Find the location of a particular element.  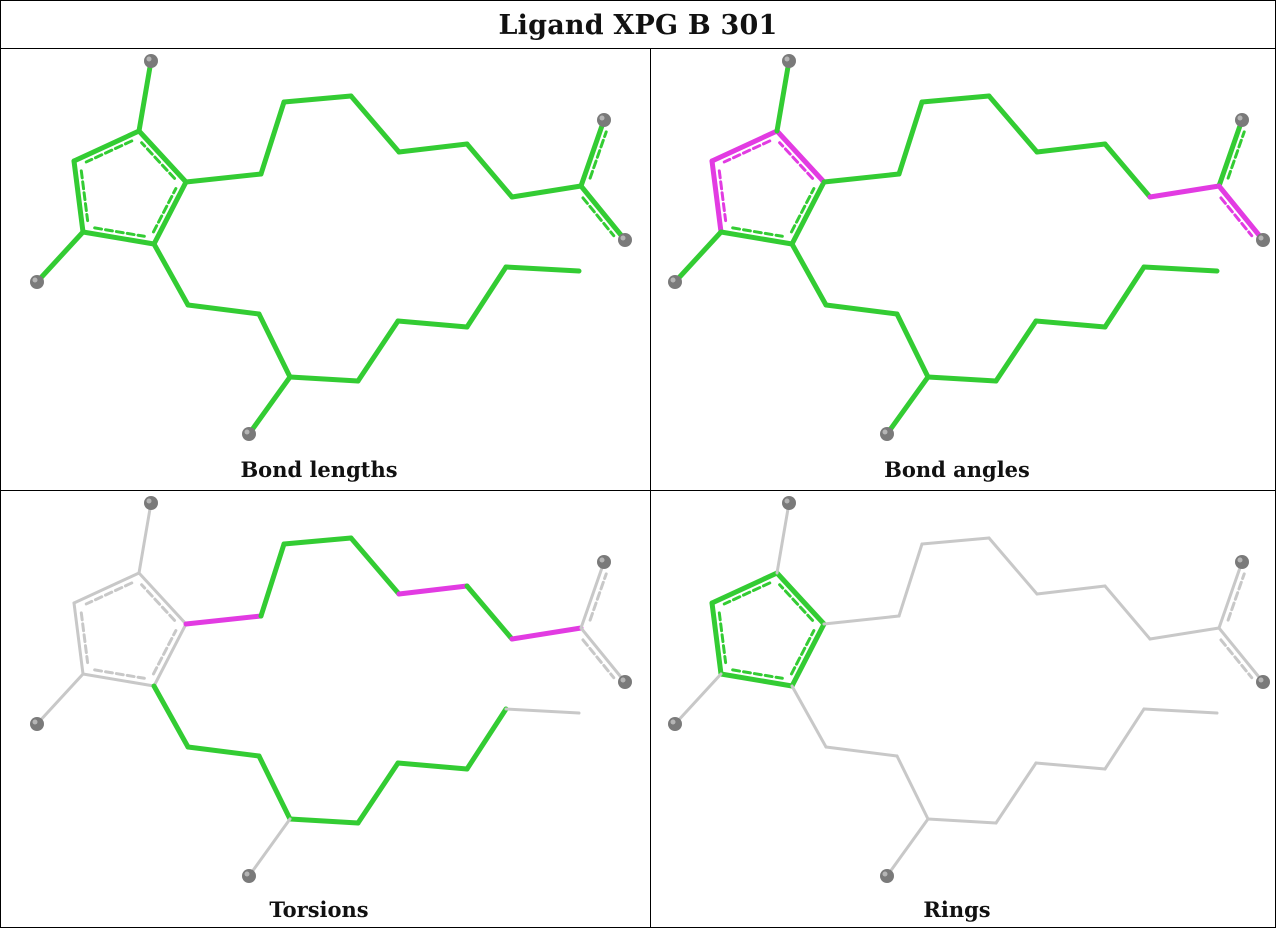

bond-d2-d3 is located at coordinates (912, 345).